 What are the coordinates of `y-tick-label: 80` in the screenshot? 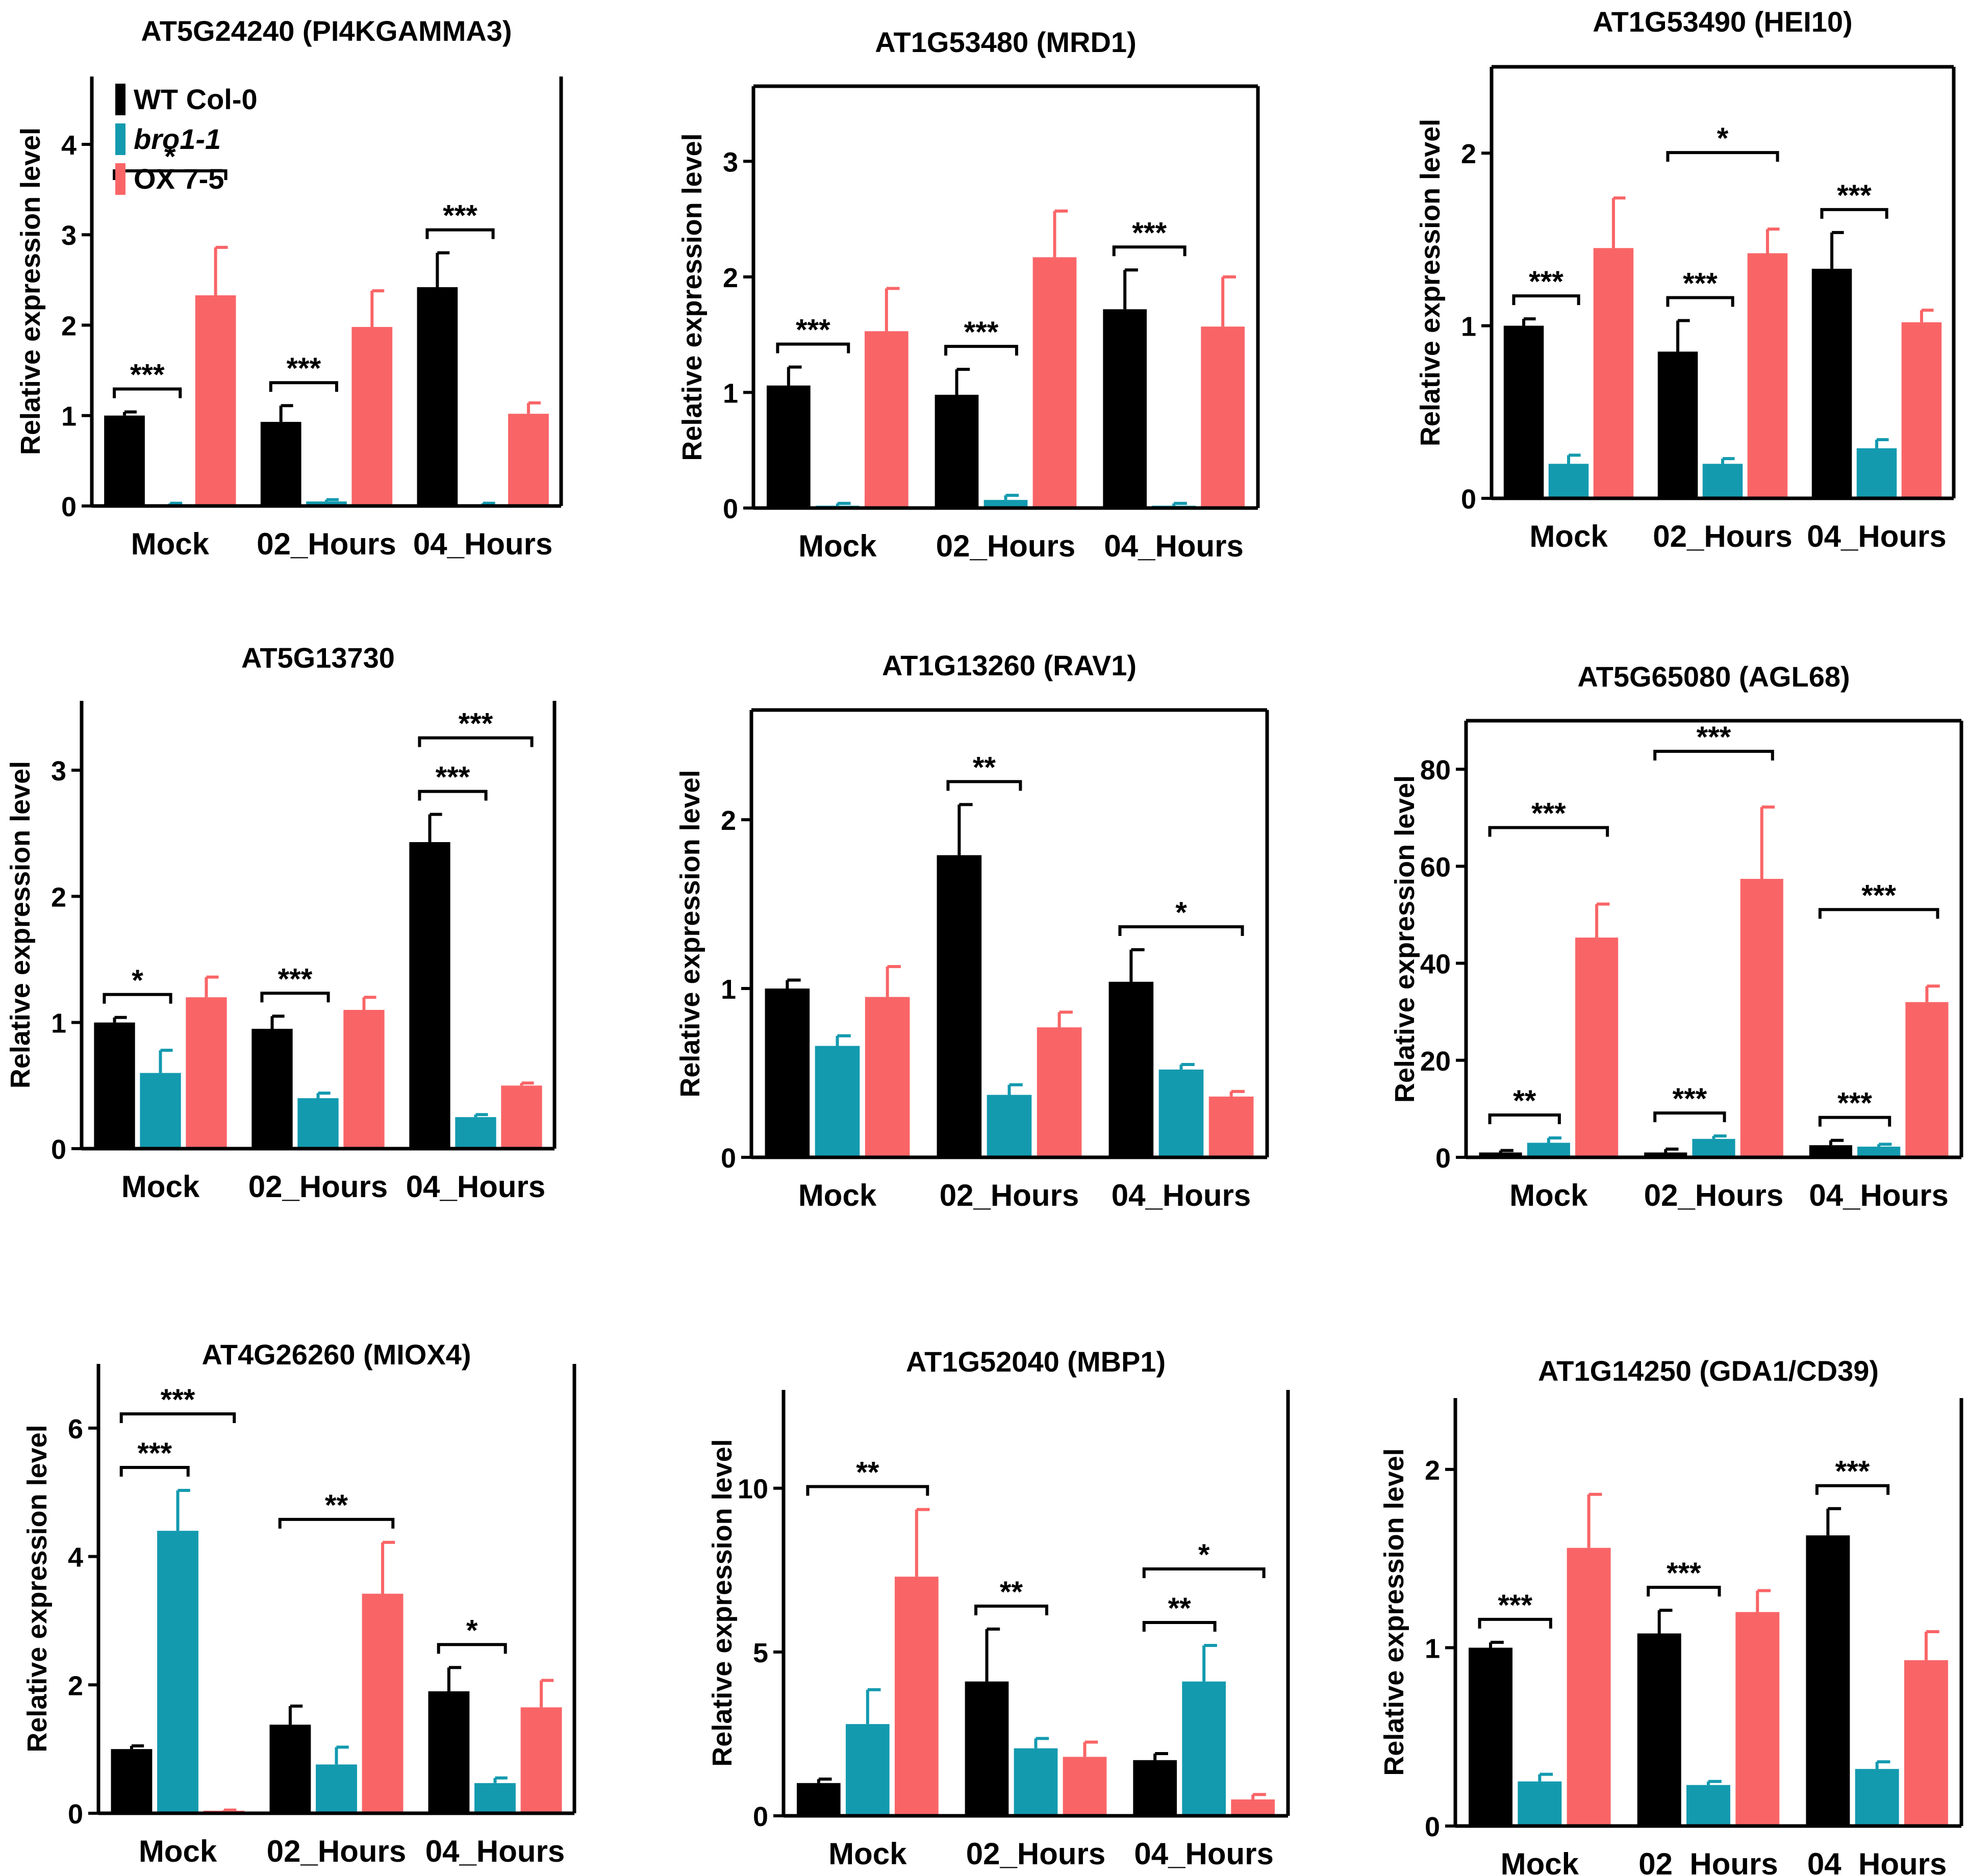 It's located at (1436, 770).